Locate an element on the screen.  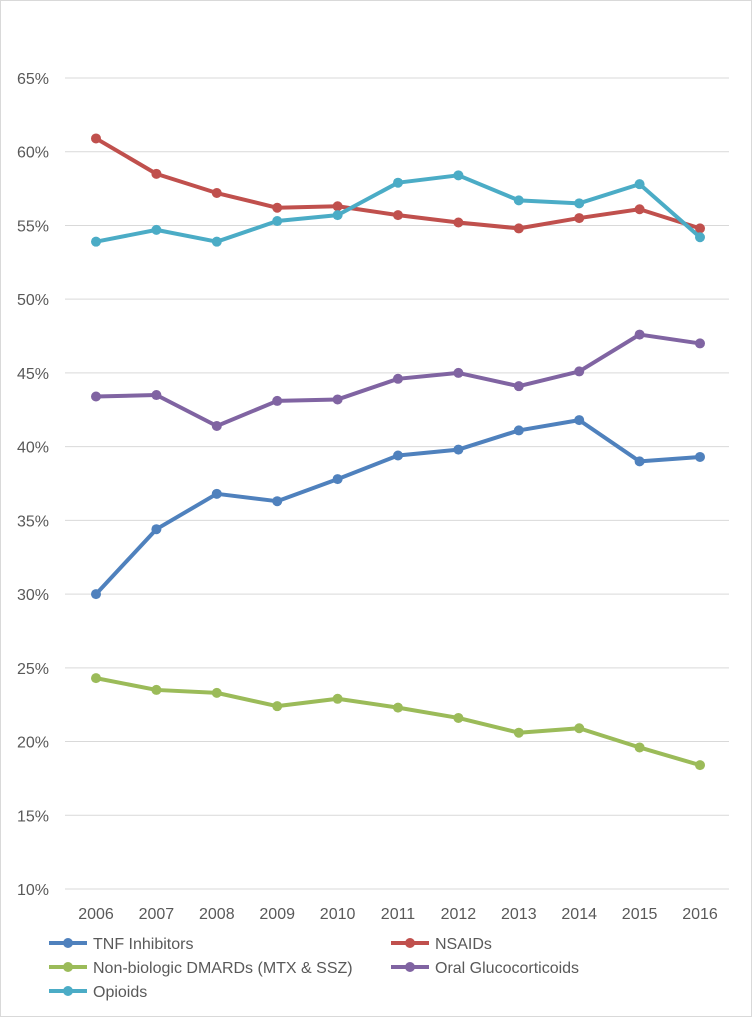
y-tick-label: 30% is located at coordinates (33, 595).